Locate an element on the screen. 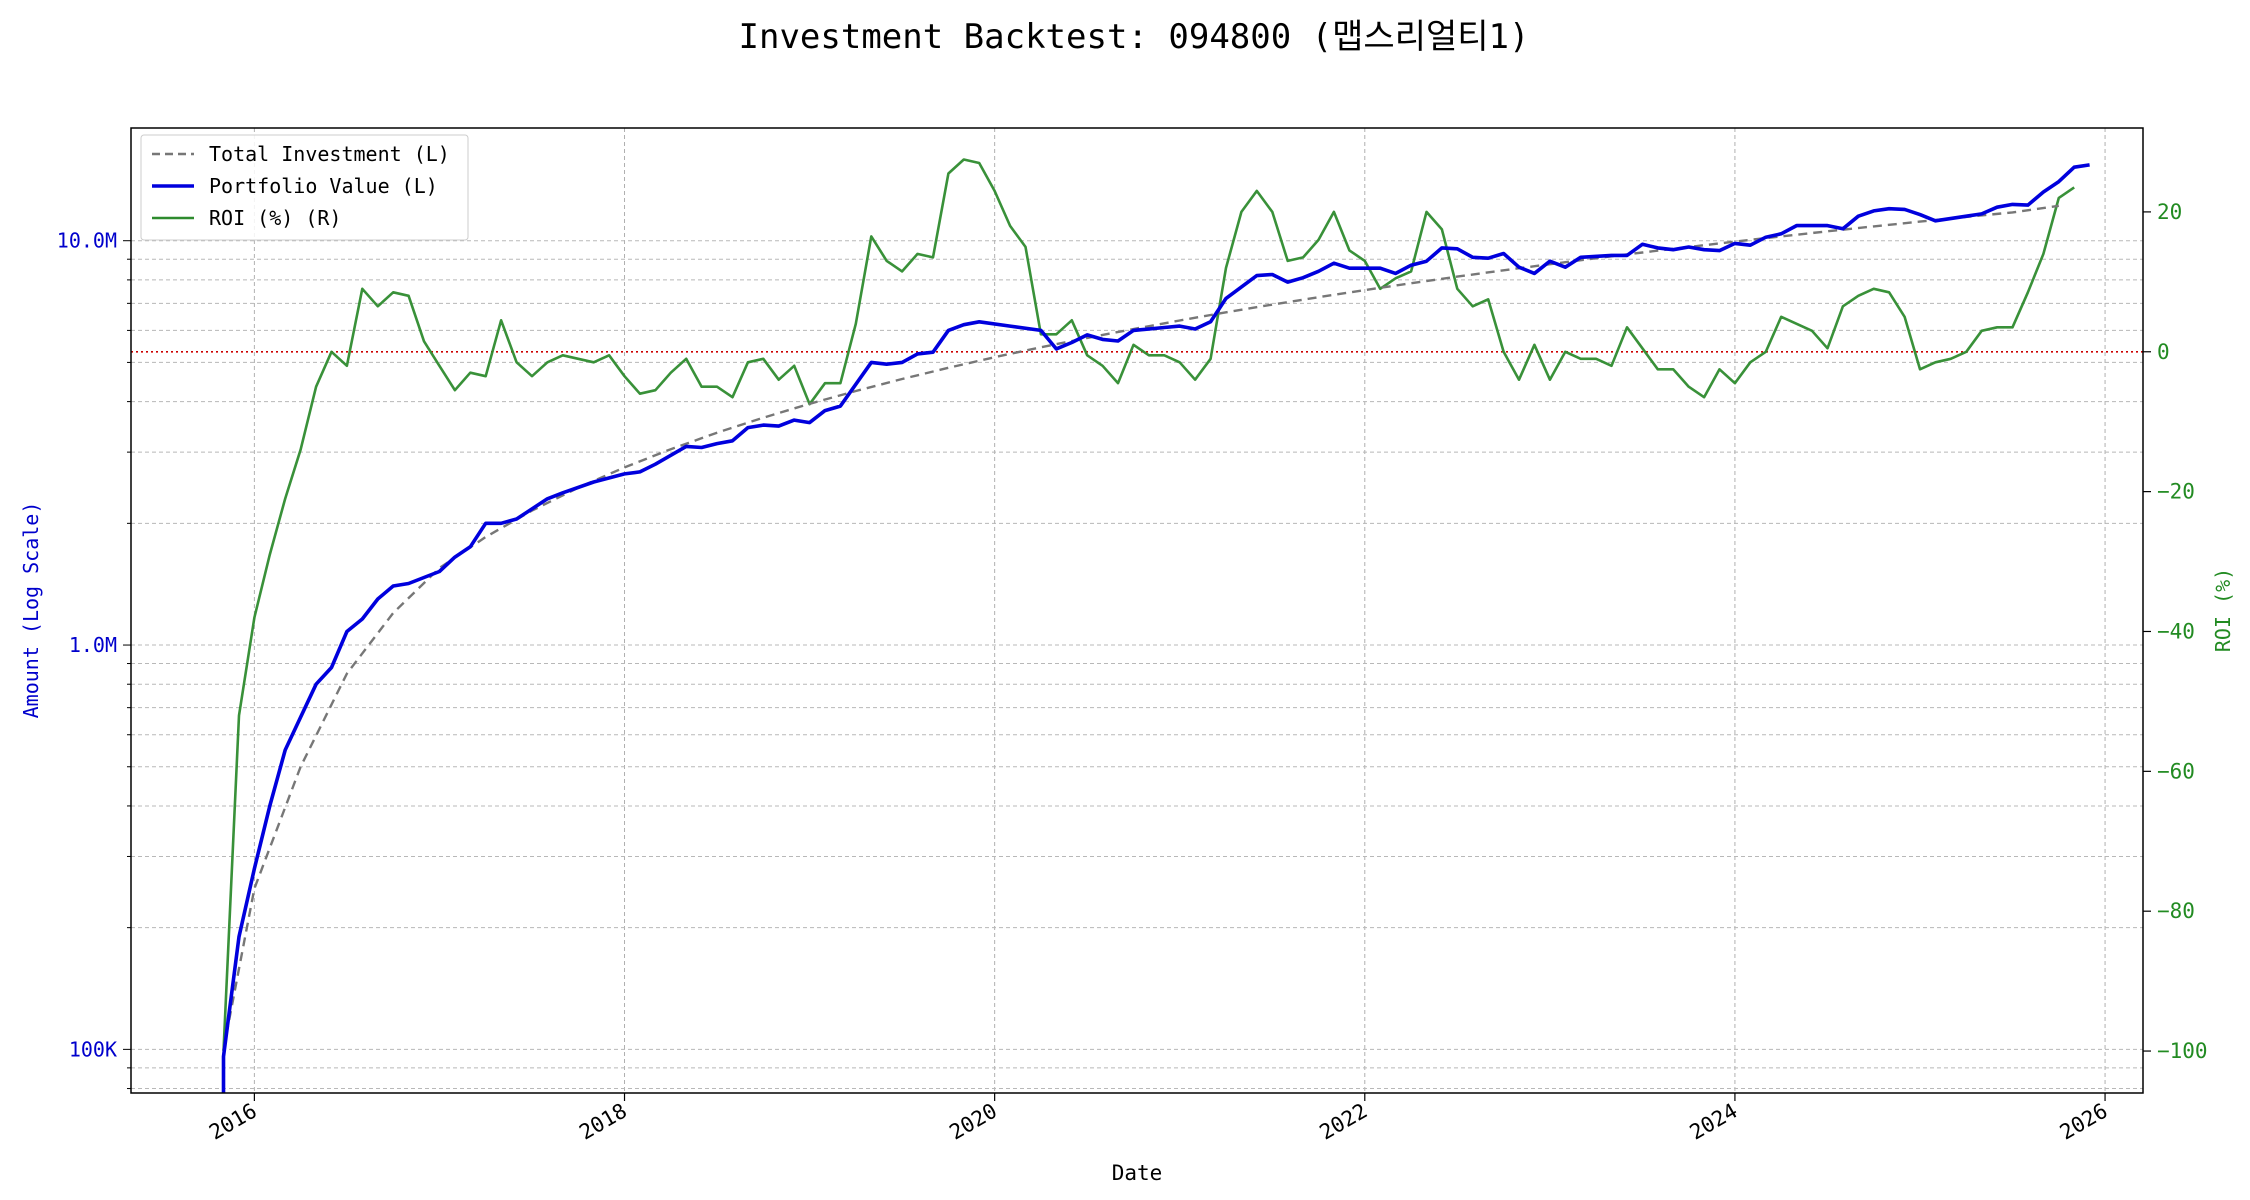  legend-label: Total Investment (L) is located at coordinates (329, 154).